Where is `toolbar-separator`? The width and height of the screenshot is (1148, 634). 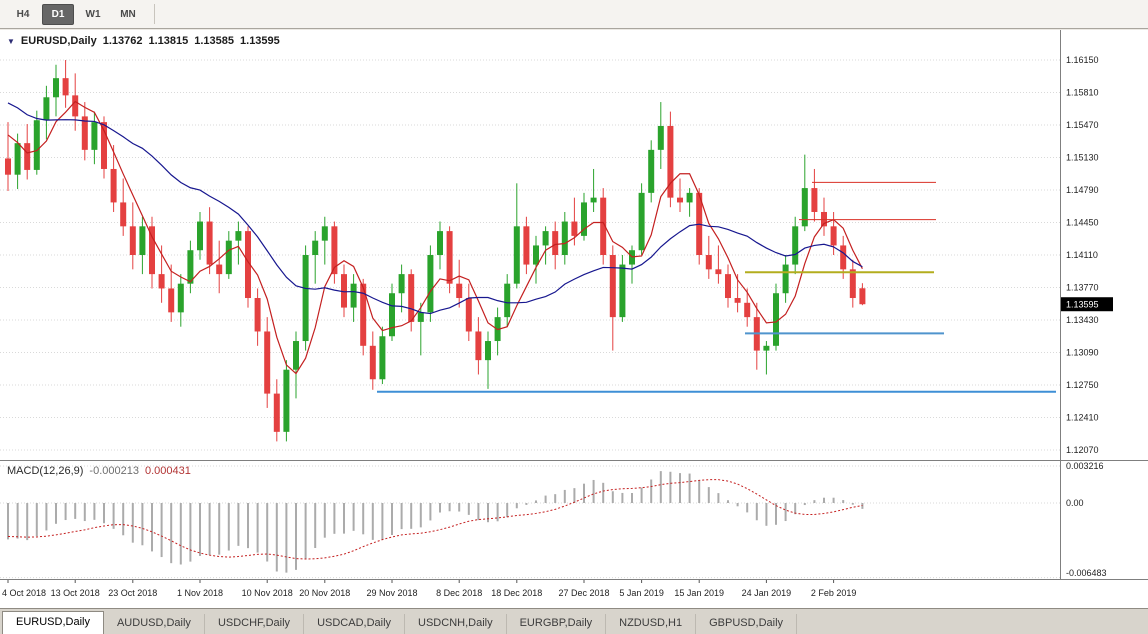 toolbar-separator is located at coordinates (154, 14).